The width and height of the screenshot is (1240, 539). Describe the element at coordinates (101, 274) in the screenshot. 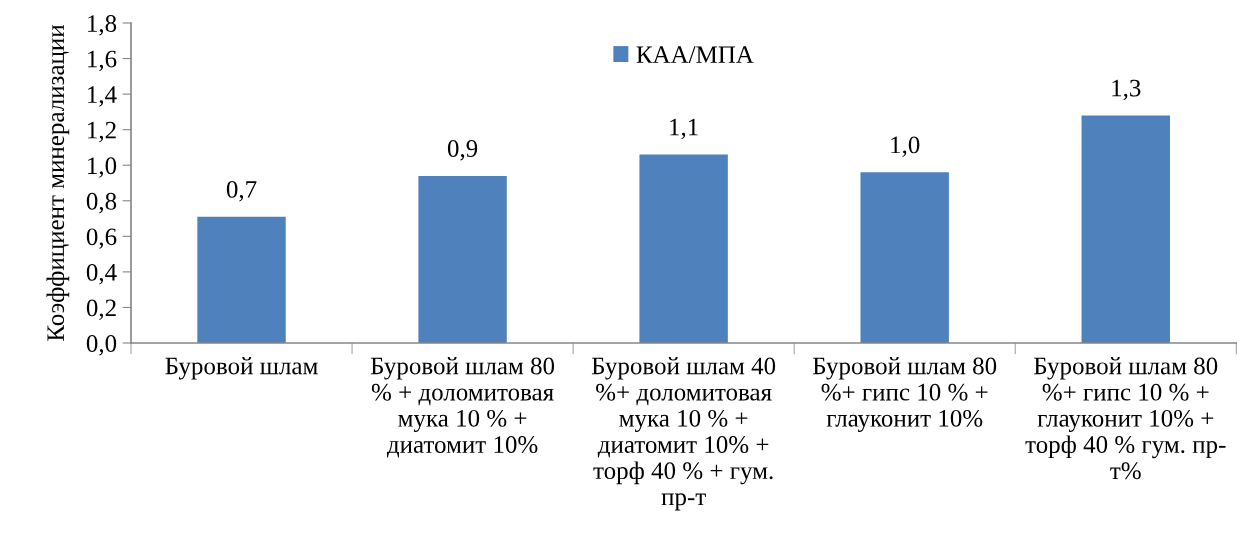

I see `y-tick-label: 0,4` at that location.